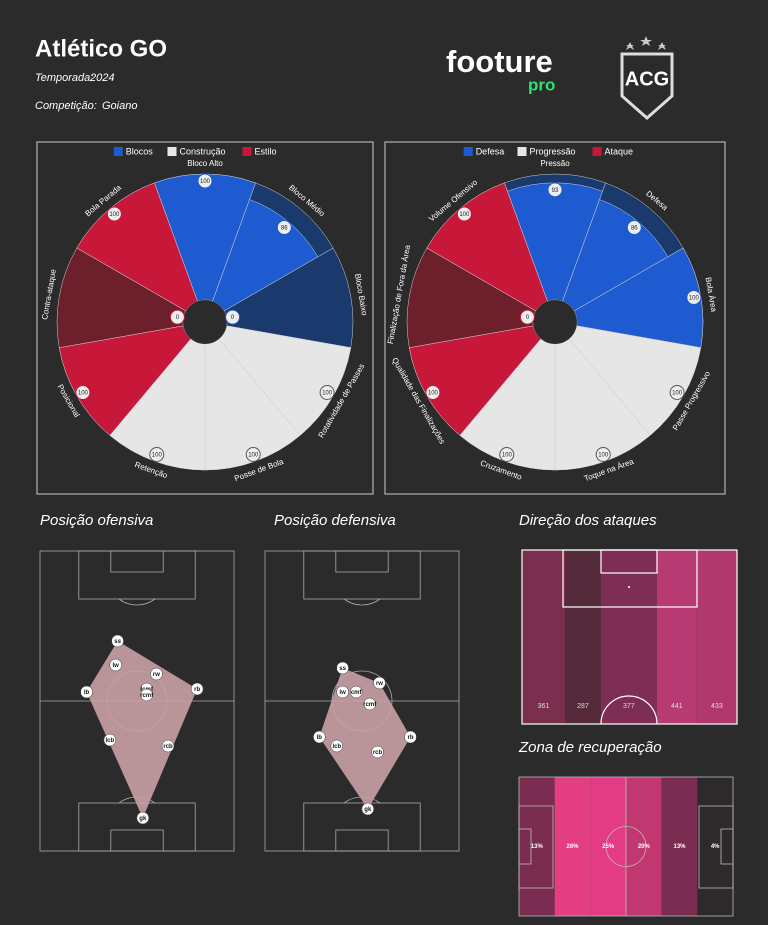 This screenshot has width=768, height=925. I want to click on crest-shield, so click(647, 86).